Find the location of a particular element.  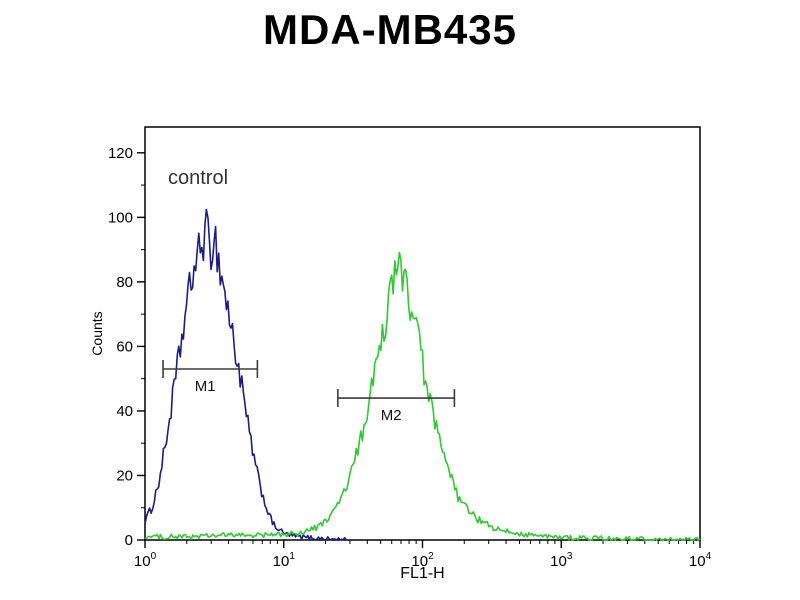

y-tick-label: 120 is located at coordinates (120, 153).